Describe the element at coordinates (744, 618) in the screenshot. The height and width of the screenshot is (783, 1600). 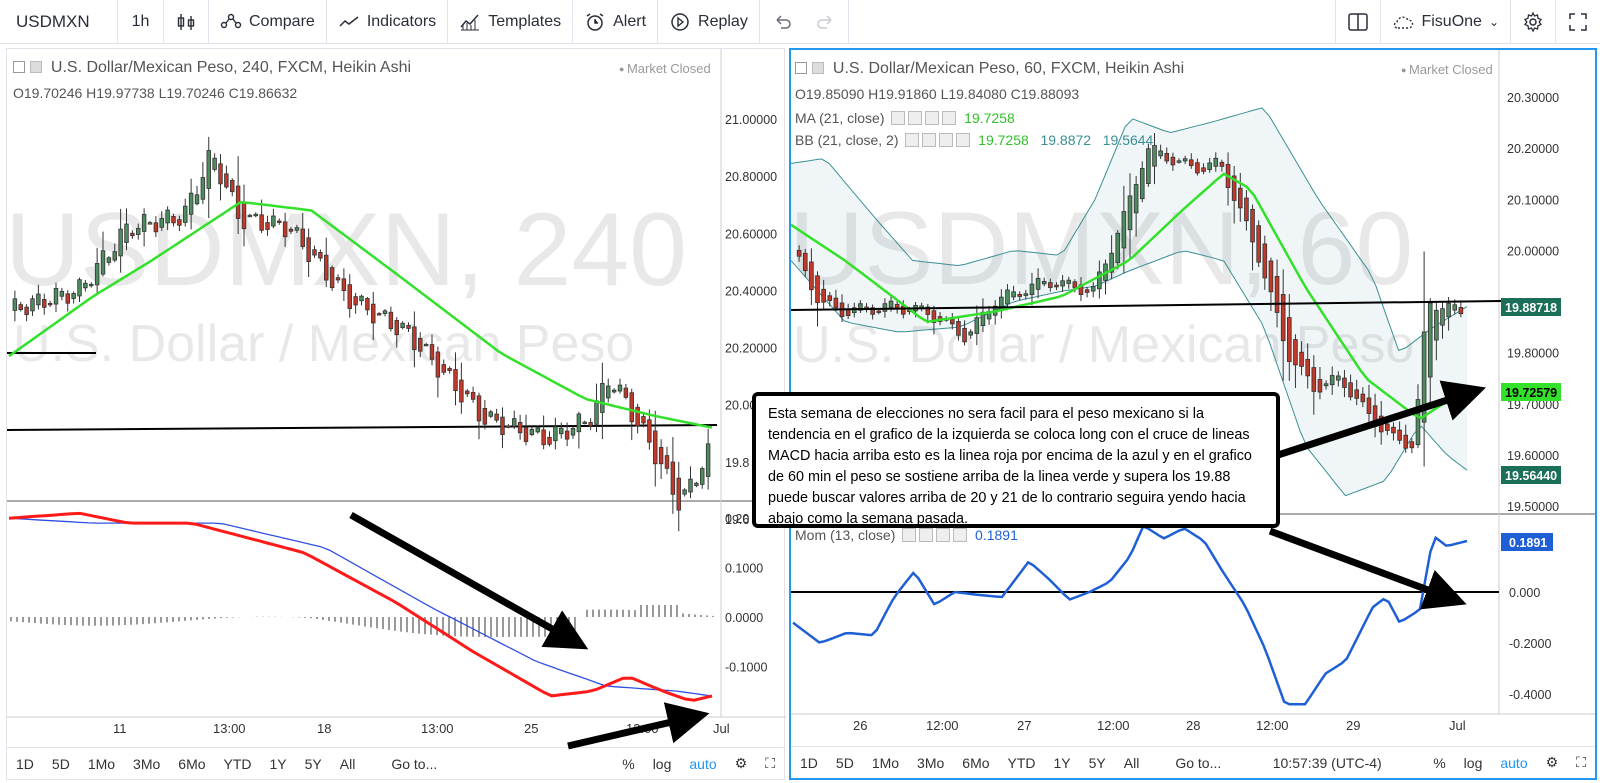
I see `macd-tick-label: 0.0000` at that location.